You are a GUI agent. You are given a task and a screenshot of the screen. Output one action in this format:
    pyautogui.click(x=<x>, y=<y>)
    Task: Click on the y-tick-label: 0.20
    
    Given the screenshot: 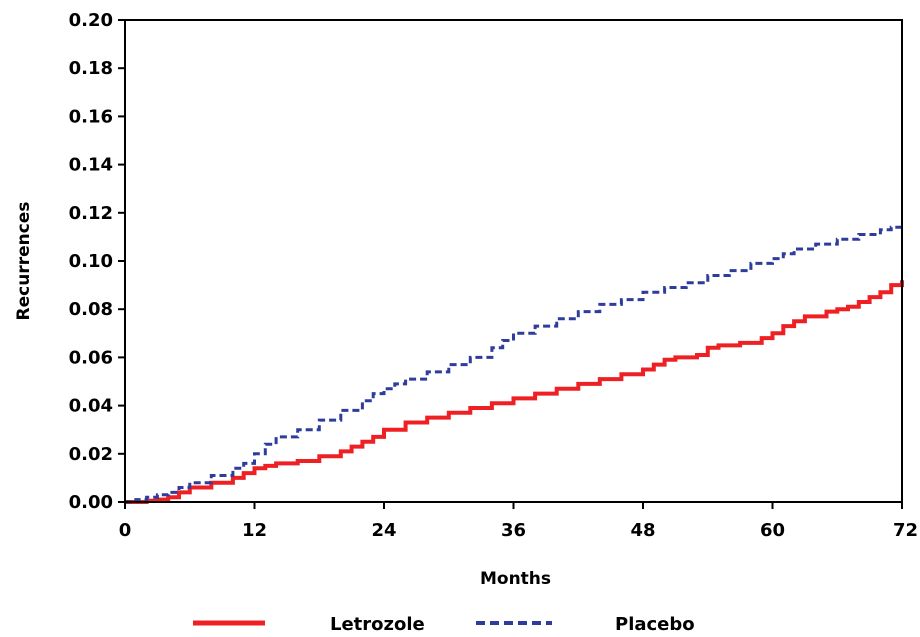 What is the action you would take?
    pyautogui.click(x=91, y=20)
    